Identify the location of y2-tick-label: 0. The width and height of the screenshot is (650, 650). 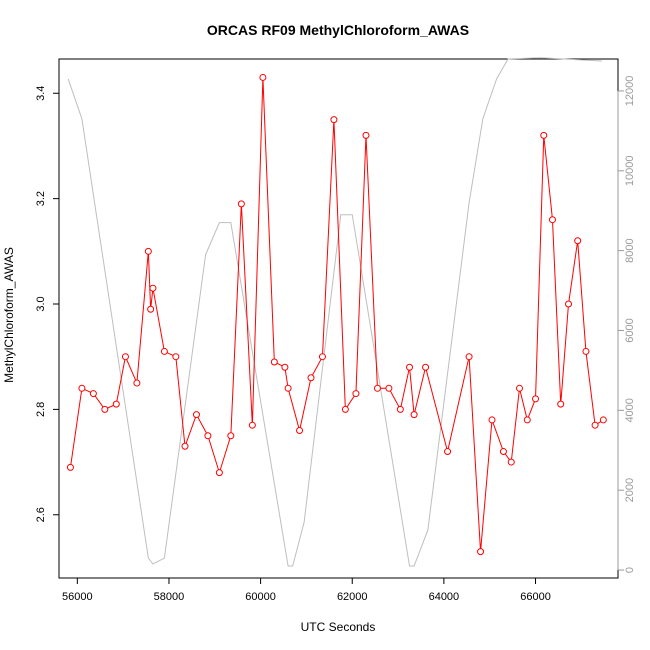
(630, 570).